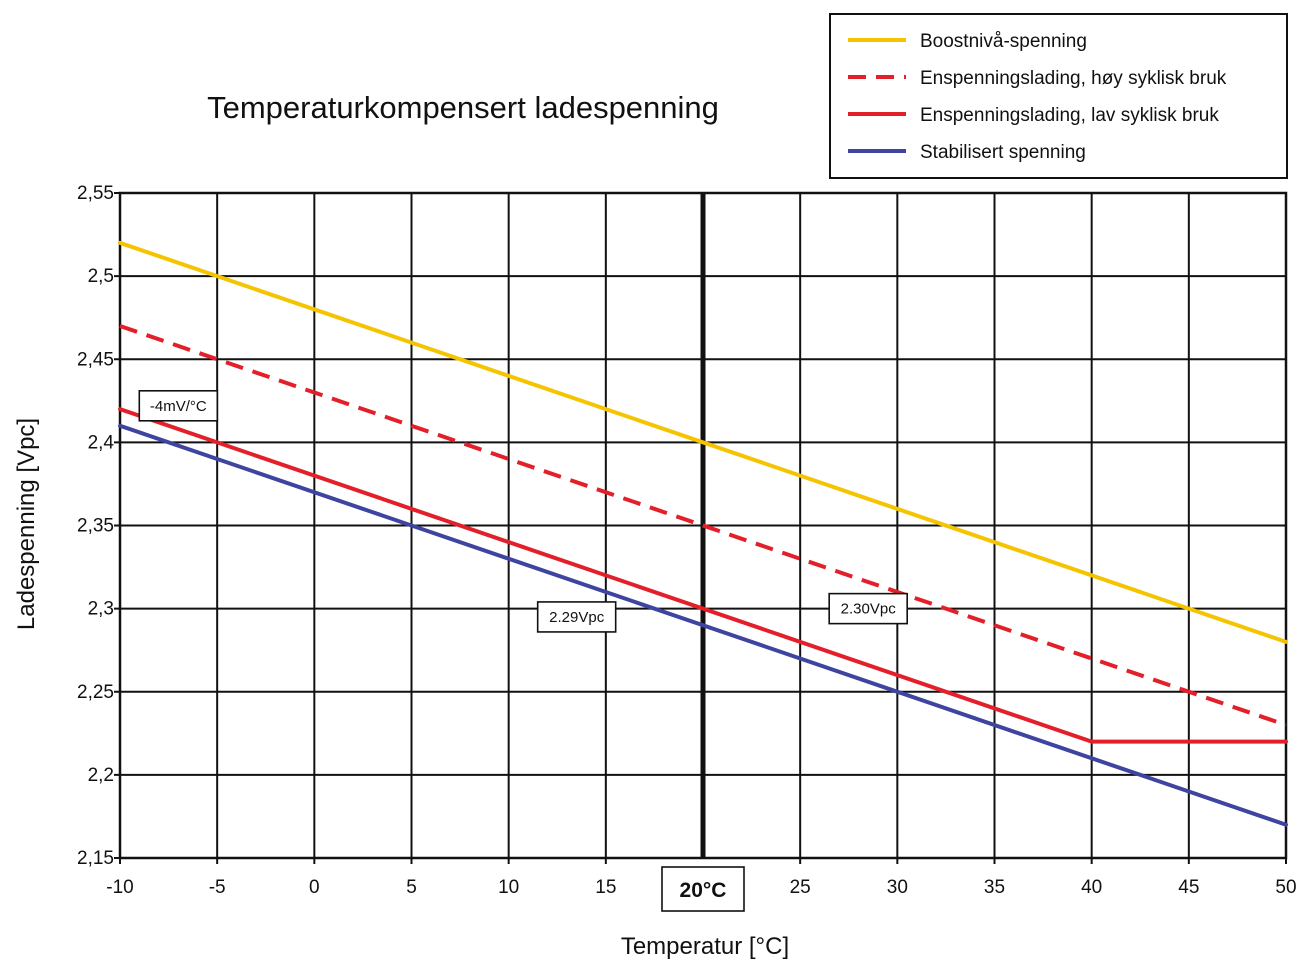 This screenshot has width=1303, height=969. What do you see at coordinates (1073, 78) in the screenshot?
I see `legend-label: Enspenningslading, høy syklisk bruk` at bounding box center [1073, 78].